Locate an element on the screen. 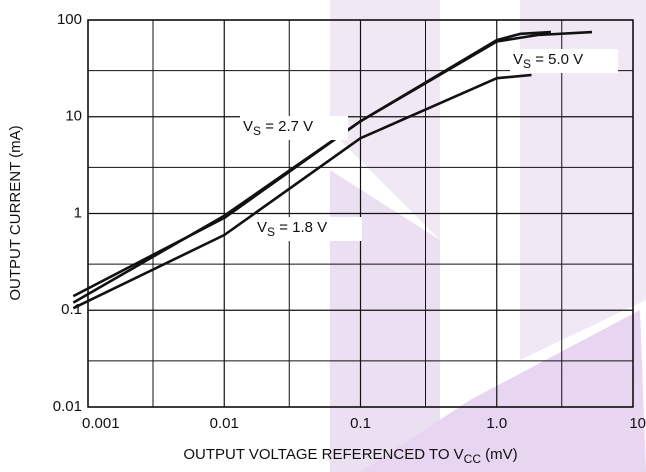  y-axis-title: OUTPUT CURRENT (mA) is located at coordinates (15, 212).